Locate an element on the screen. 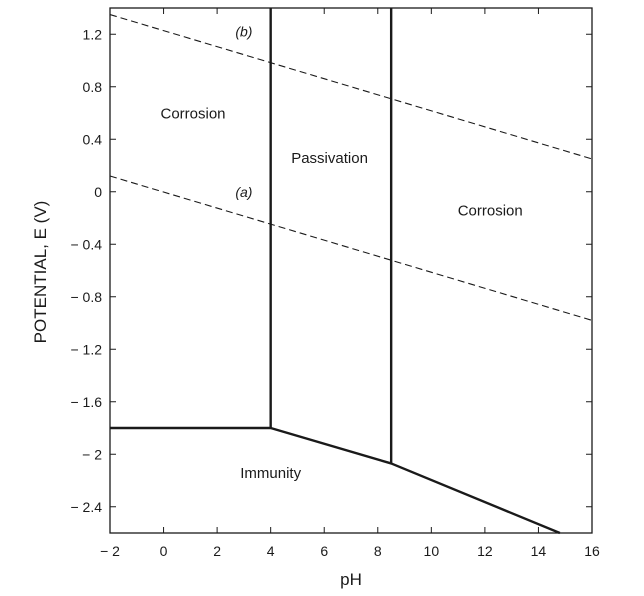 This screenshot has width=644, height=596. x-tick-label: 4 is located at coordinates (271, 551).